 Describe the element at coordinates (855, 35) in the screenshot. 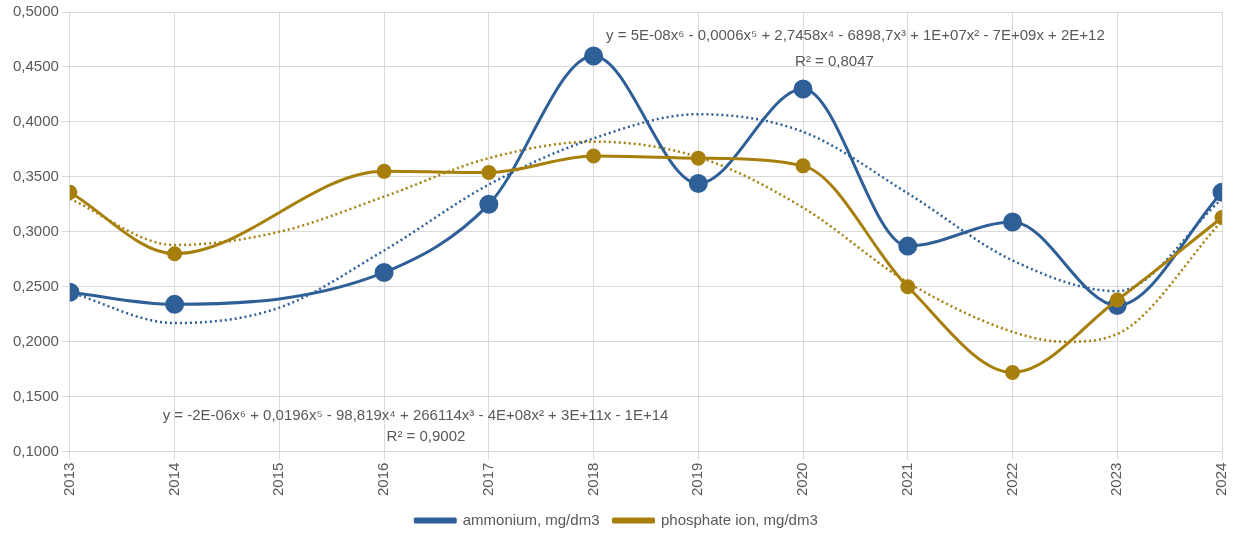

I see `annotation: y = 5E-08x⁶ - 0,0006x⁵ + 2,7458x⁴ - 6898,7x³ + 1E+07x² - 7E+09x + 2E+12` at that location.